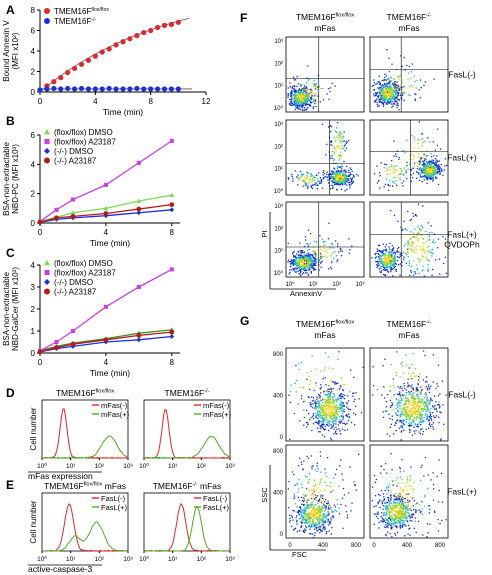  What do you see at coordinates (47, 11) in the screenshot?
I see `legend-marker` at bounding box center [47, 11].